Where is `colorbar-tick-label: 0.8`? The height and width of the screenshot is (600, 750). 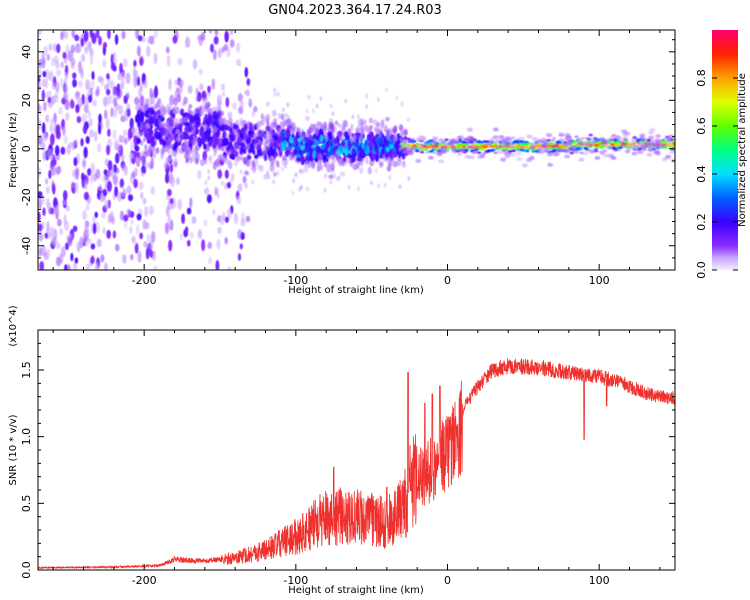
colorbar-tick-label: 0.8 is located at coordinates (701, 78).